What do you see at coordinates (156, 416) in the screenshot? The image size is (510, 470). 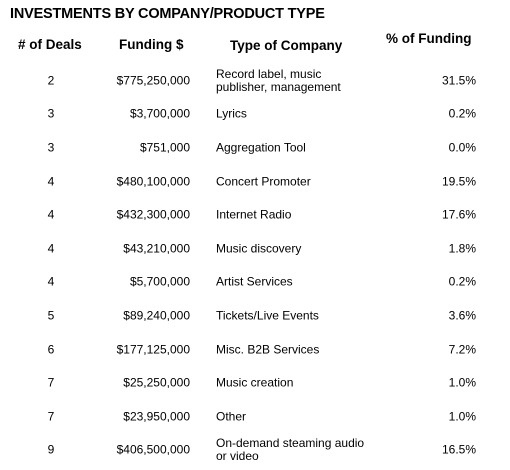 I see `cell-funding: $23,950,000` at bounding box center [156, 416].